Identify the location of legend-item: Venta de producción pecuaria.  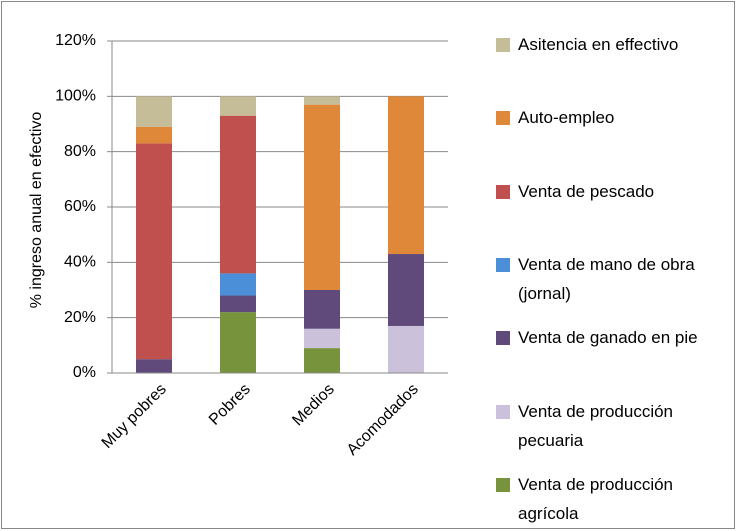
(614, 426).